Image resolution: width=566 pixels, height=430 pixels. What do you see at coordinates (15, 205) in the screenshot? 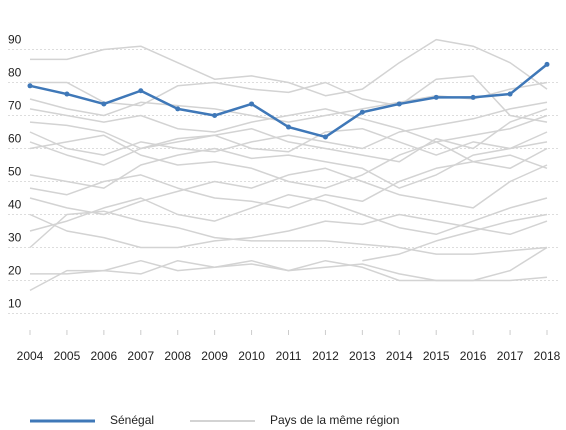
I see `y-tick-label: 40` at bounding box center [15, 205].